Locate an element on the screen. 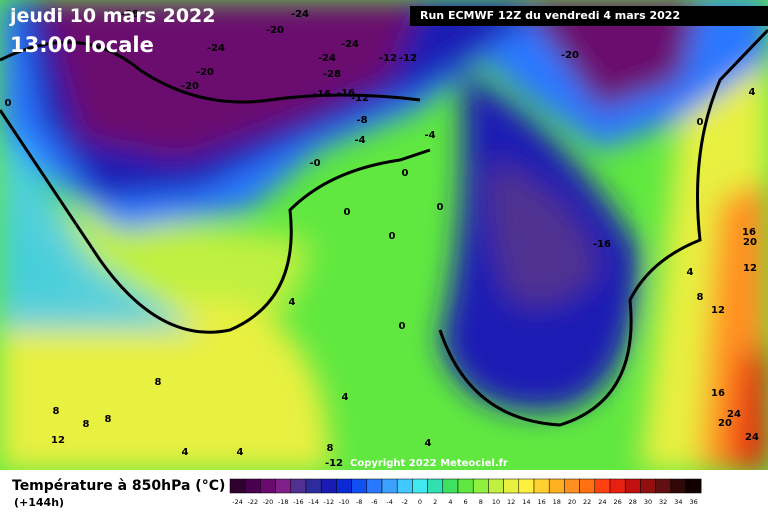 This screenshot has width=768, height=512. scale-label: -24 is located at coordinates (237, 502).